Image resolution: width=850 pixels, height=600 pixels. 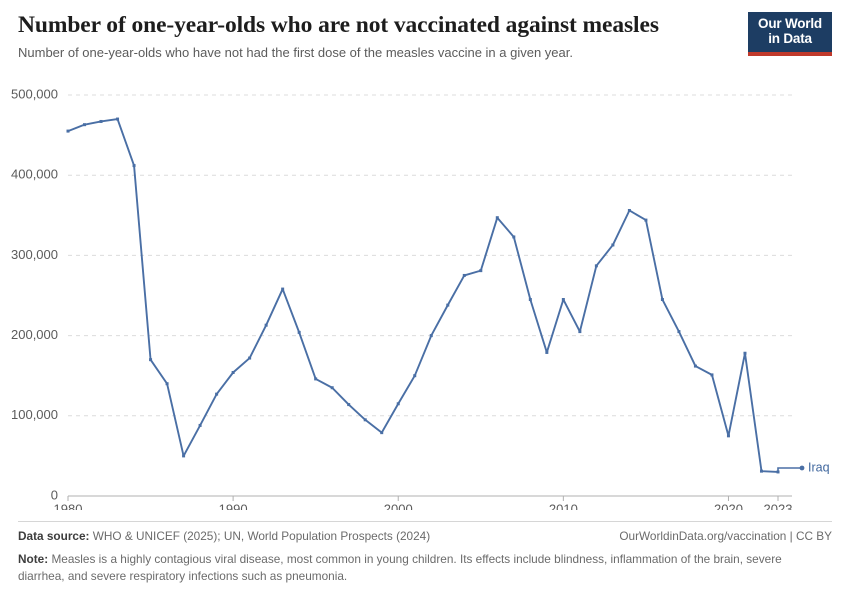 What do you see at coordinates (790, 38) in the screenshot?
I see `owid-logo-line2: in Data` at bounding box center [790, 38].